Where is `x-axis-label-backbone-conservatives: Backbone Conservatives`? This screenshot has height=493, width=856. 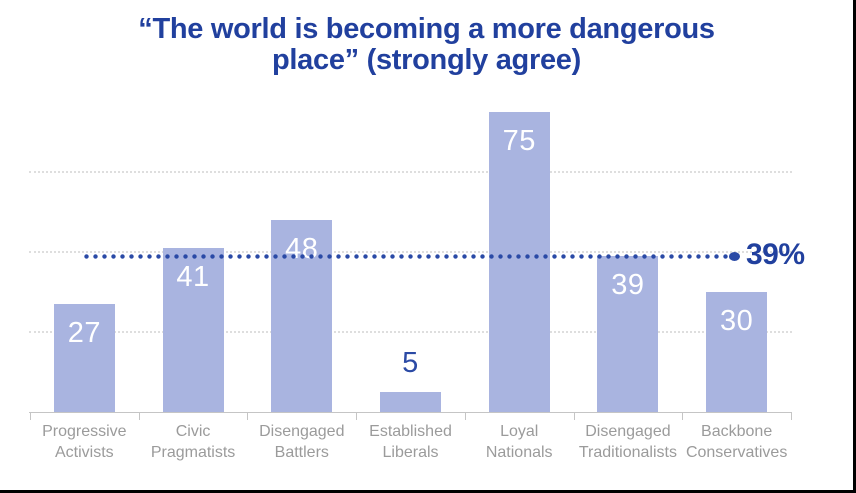
x-axis-label-backbone-conservatives: Backbone Conservatives is located at coordinates (736, 442).